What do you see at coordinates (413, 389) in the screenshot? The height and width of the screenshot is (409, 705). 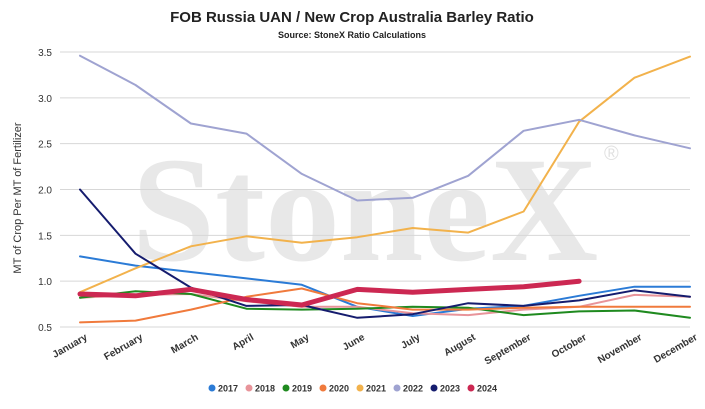 I see `legend-label: 2022` at bounding box center [413, 389].